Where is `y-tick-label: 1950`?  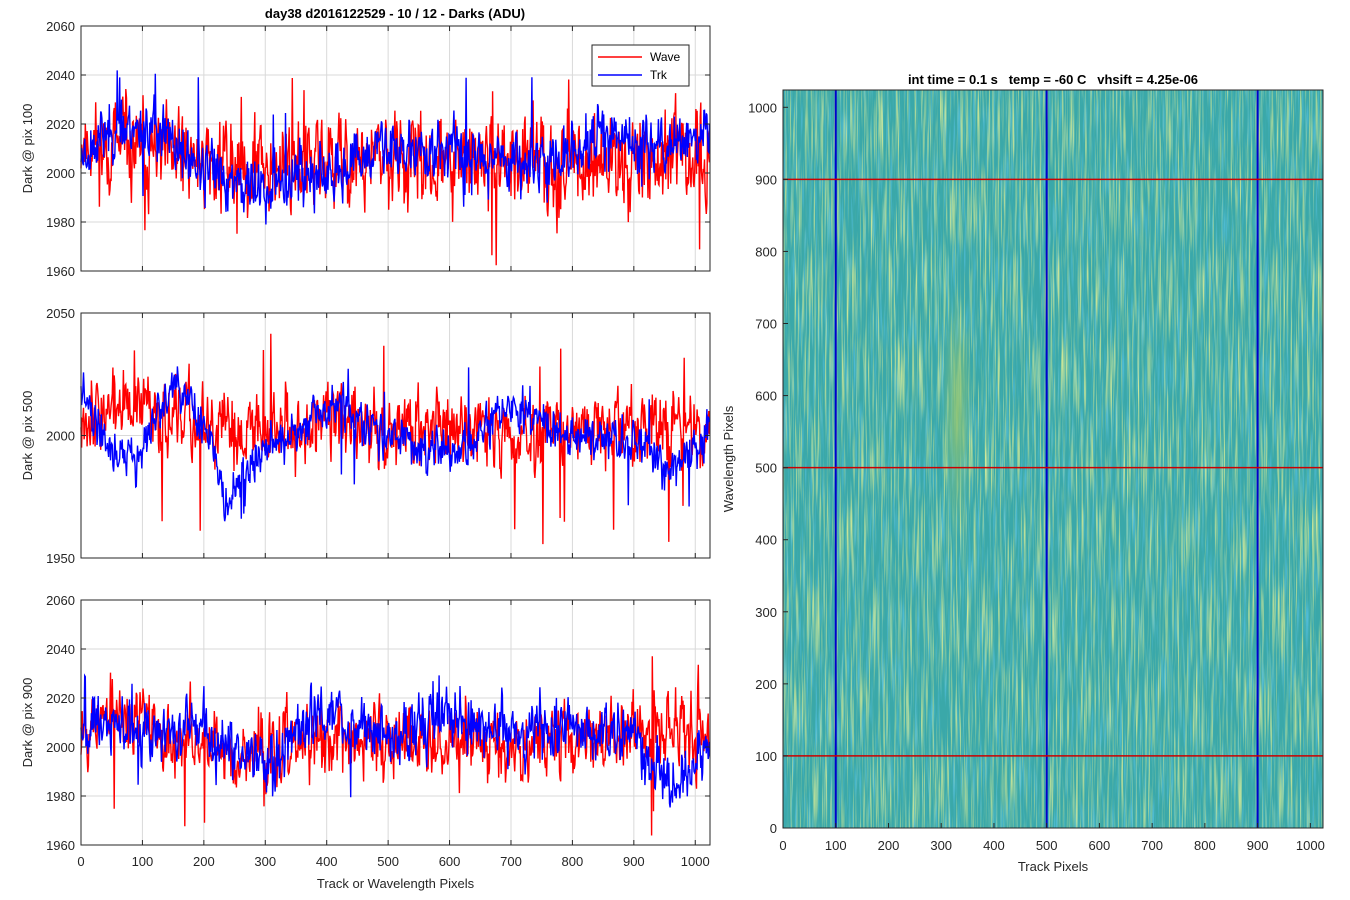 y-tick-label: 1950 is located at coordinates (60, 558).